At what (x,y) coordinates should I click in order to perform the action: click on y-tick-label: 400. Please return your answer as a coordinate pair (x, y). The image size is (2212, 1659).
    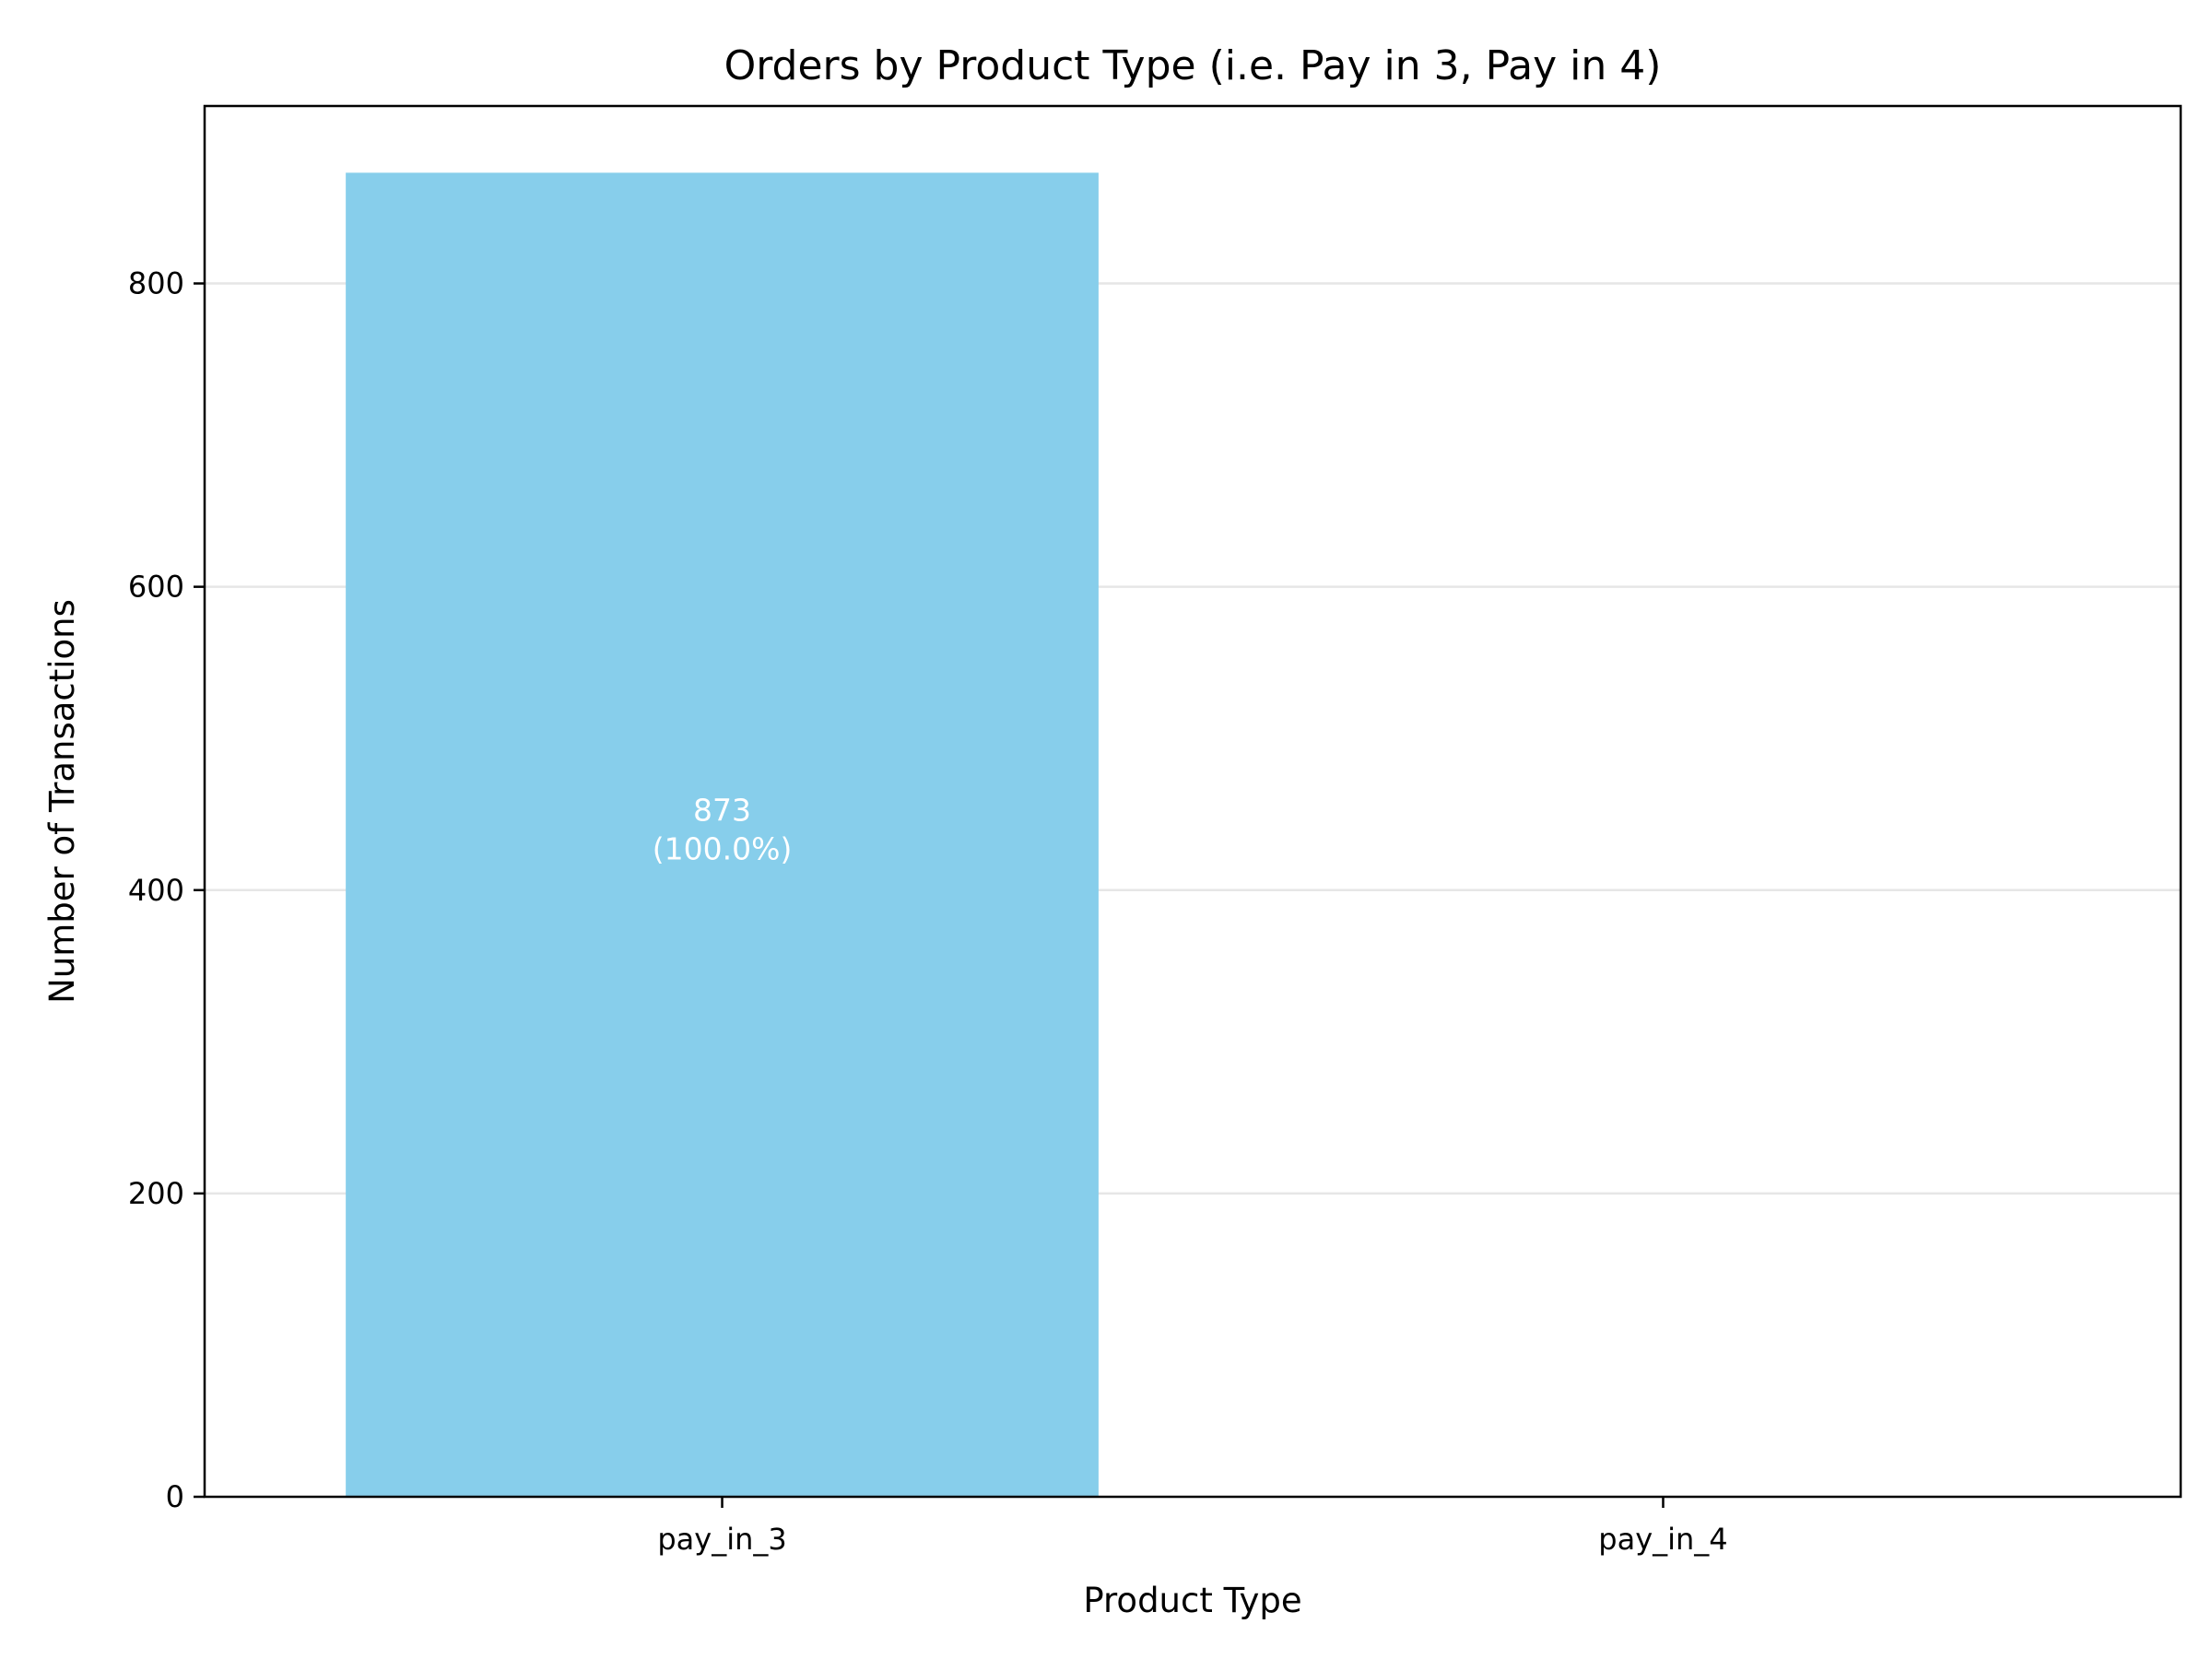
    Looking at the image, I should click on (156, 890).